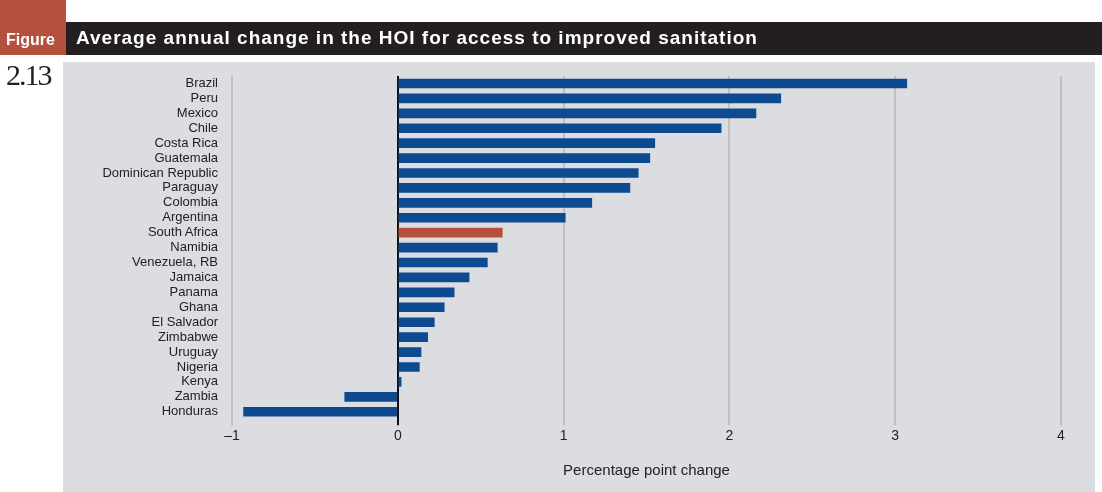 The width and height of the screenshot is (1102, 492). What do you see at coordinates (193, 351) in the screenshot?
I see `y-tick-label: Uruguay` at bounding box center [193, 351].